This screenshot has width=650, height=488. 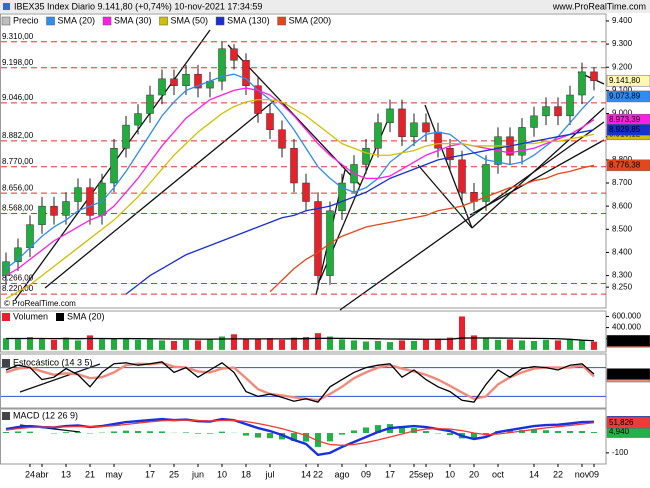 I want to click on value-box-label: 66,601, so click(x=621, y=373).